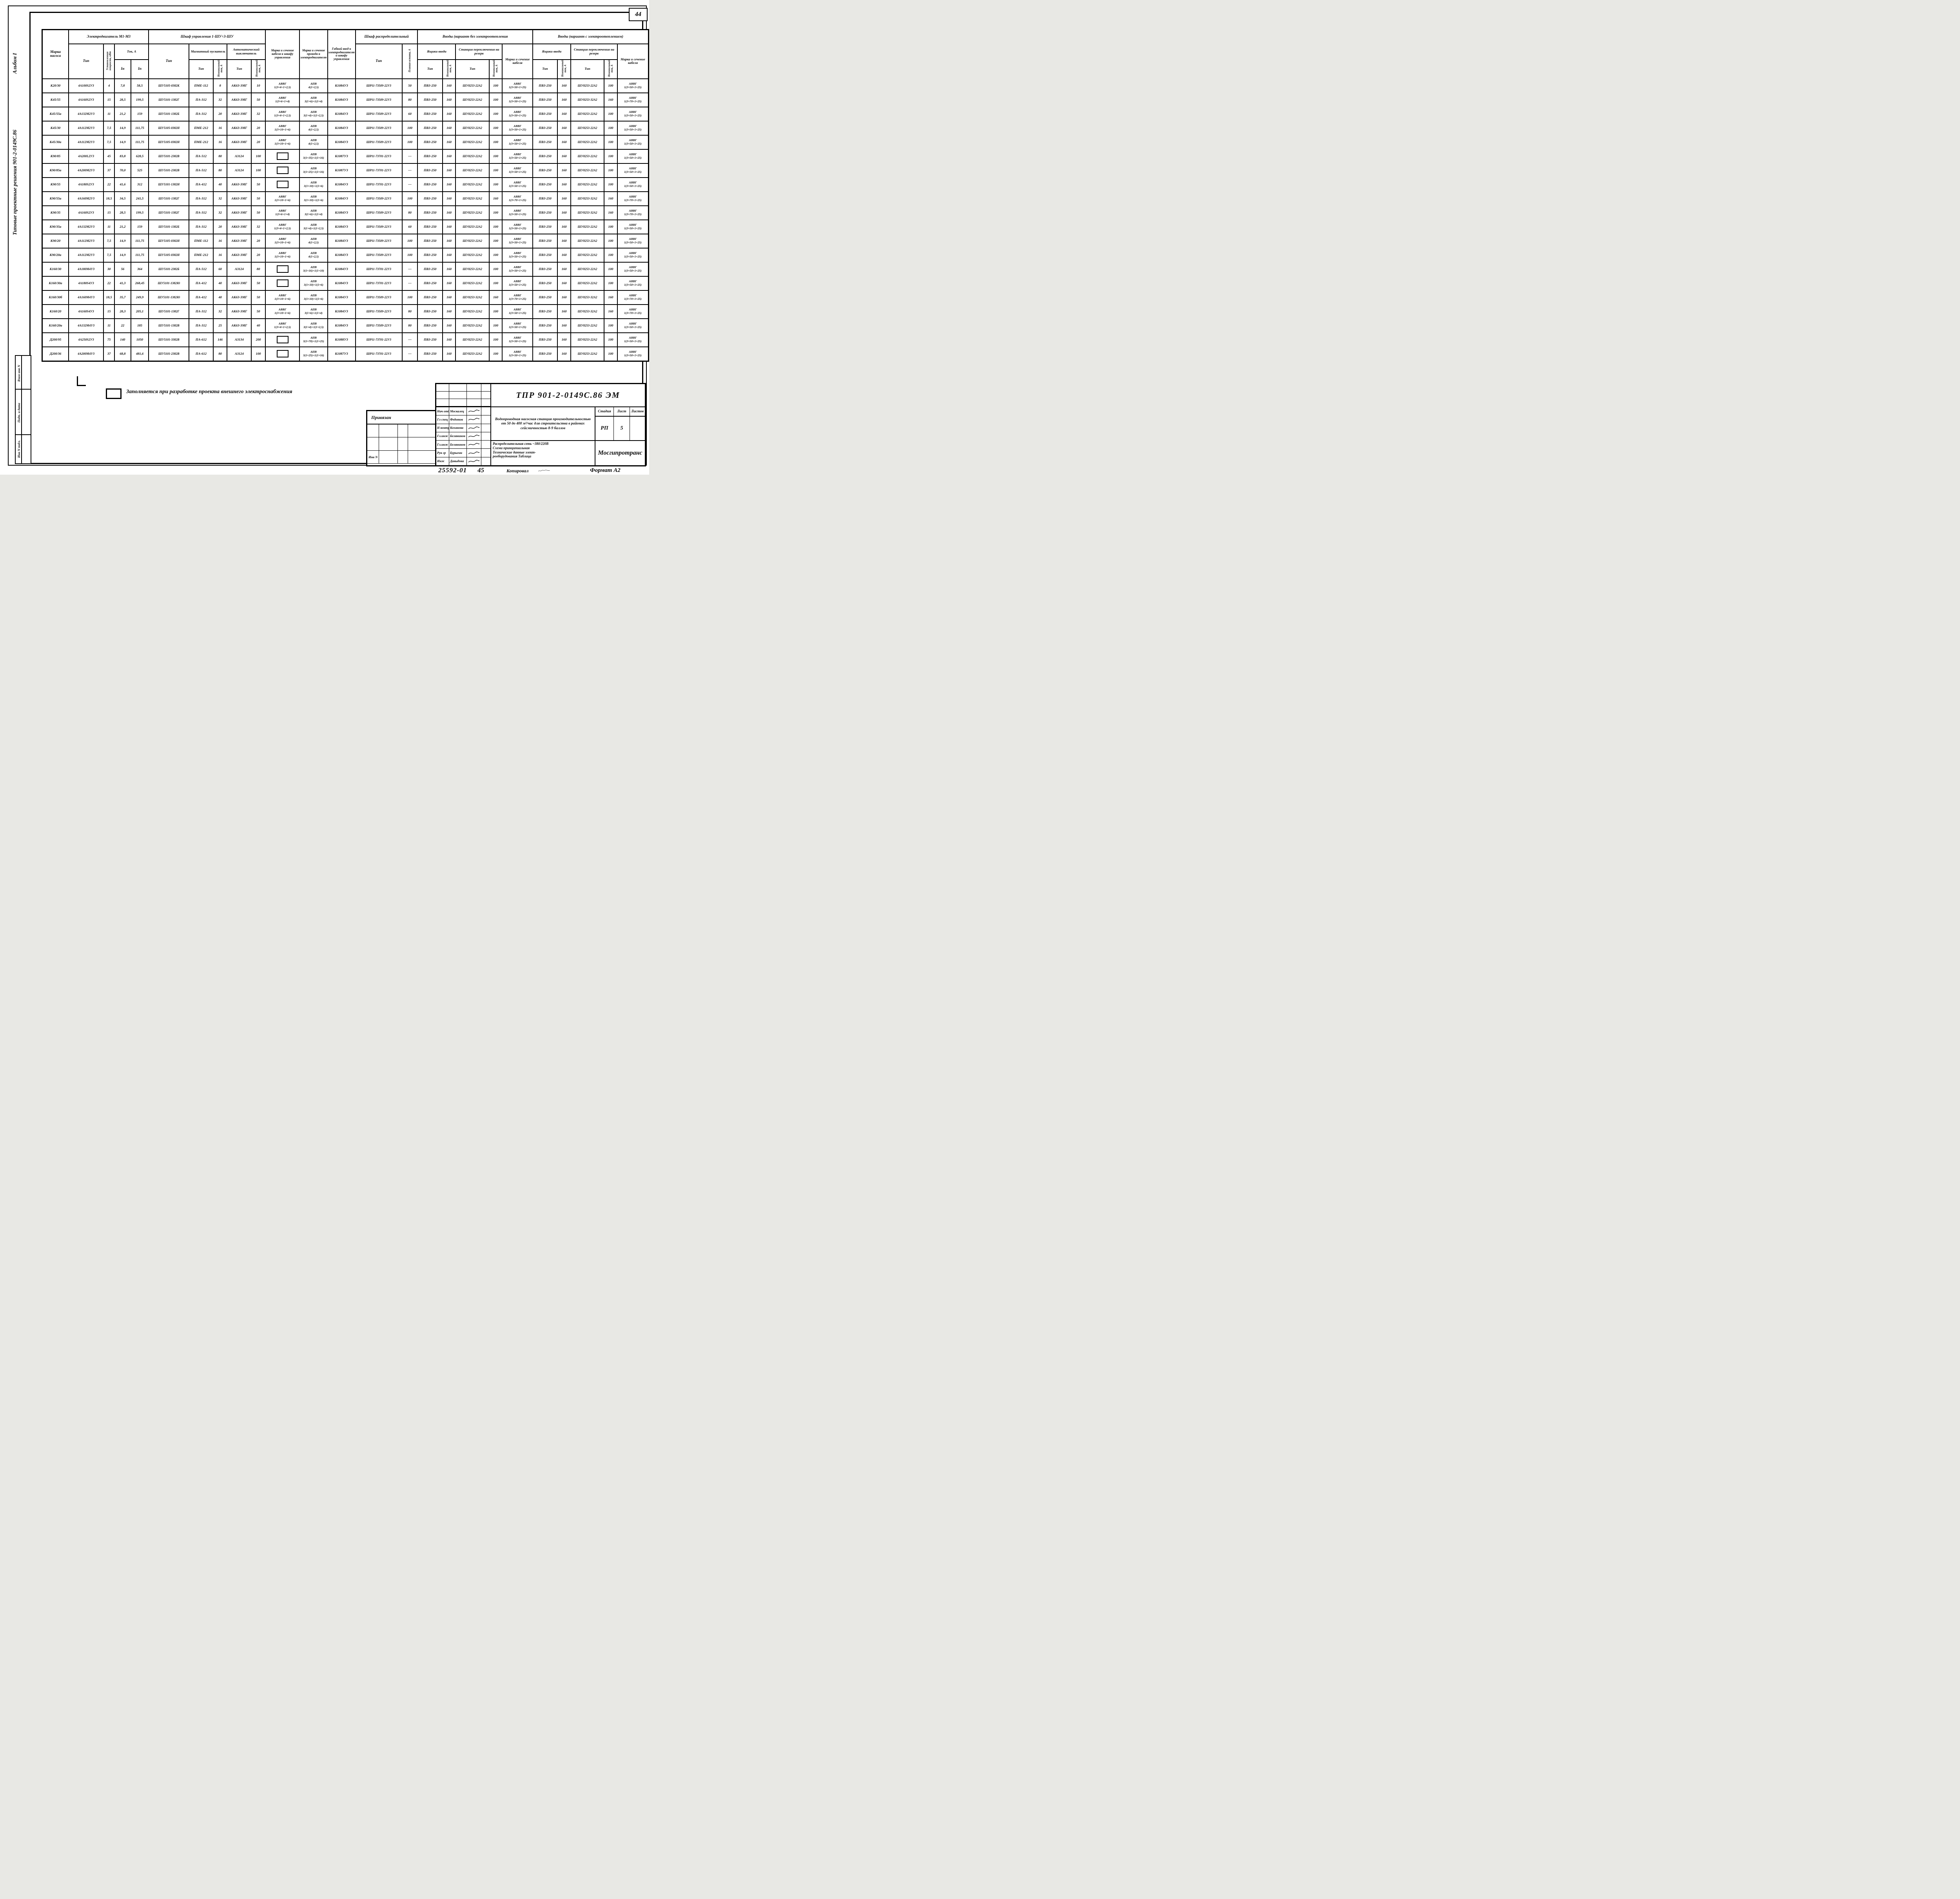 This screenshot has width=1960, height=1899. I want to click on cell: АВВГ 1(3×70+1×25), so click(633, 311).